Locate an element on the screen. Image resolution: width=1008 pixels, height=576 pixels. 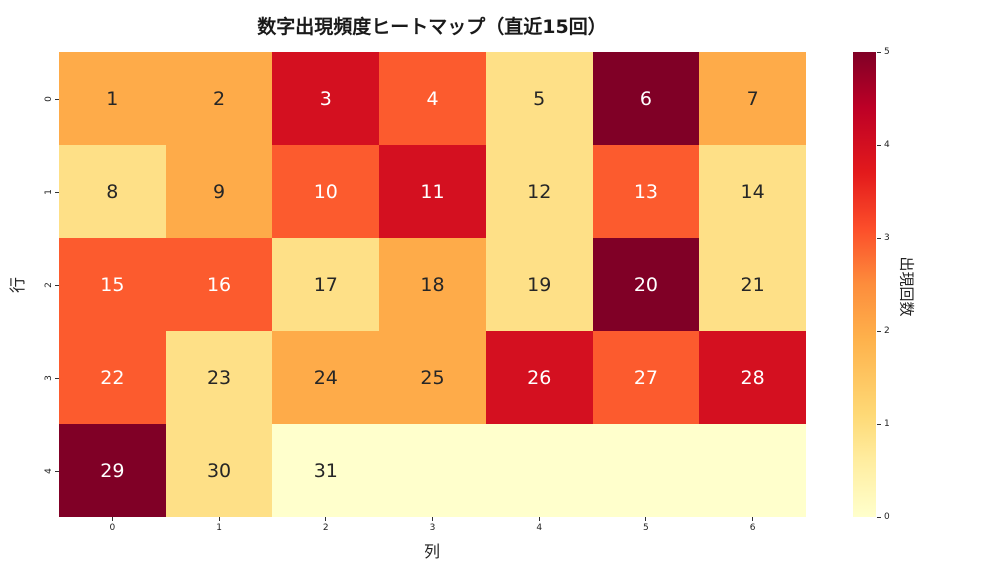
colorbar-tick: 0 is located at coordinates (883, 517).